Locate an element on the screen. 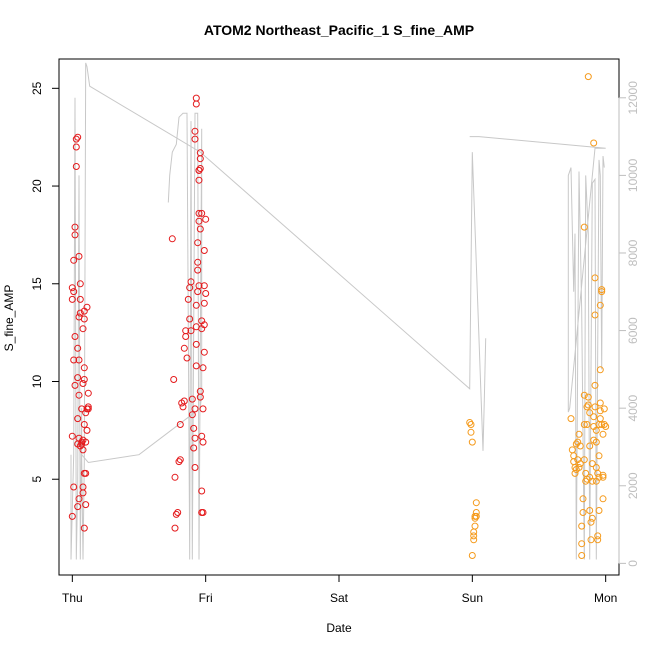 Image resolution: width=650 pixels, height=650 pixels. x-tick-label-3: Sat is located at coordinates (339, 598).